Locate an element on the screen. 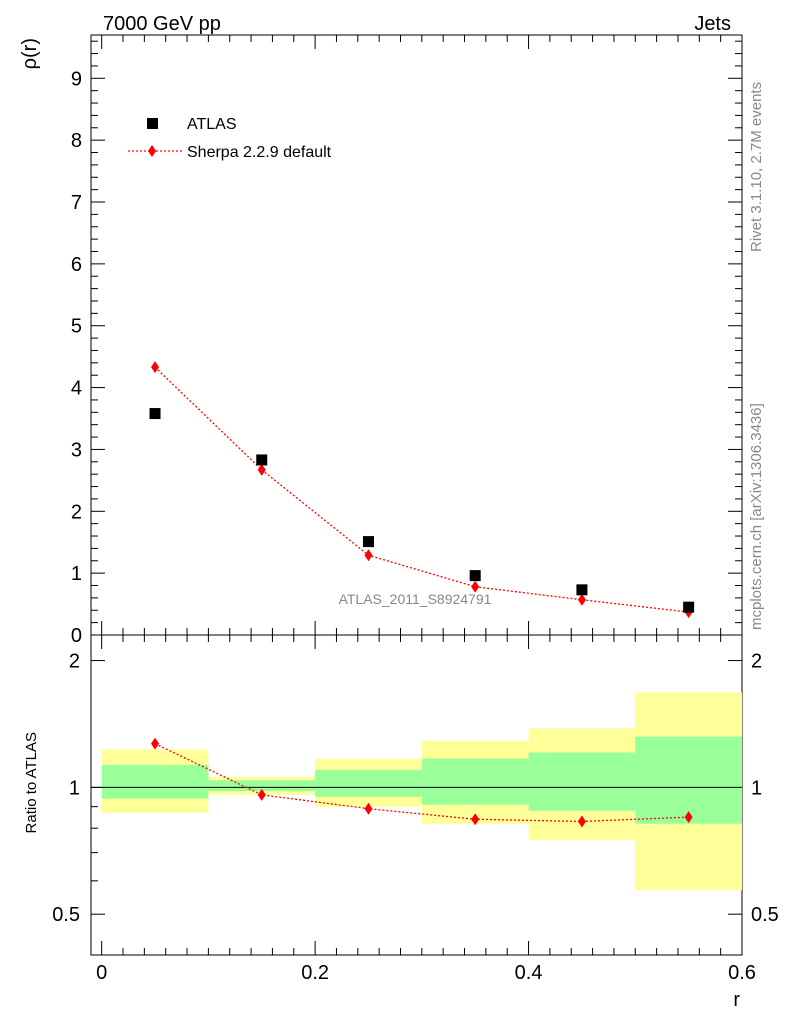 The height and width of the screenshot is (1024, 786). ratio-y-tick-label: 0.5 is located at coordinates (66, 915).